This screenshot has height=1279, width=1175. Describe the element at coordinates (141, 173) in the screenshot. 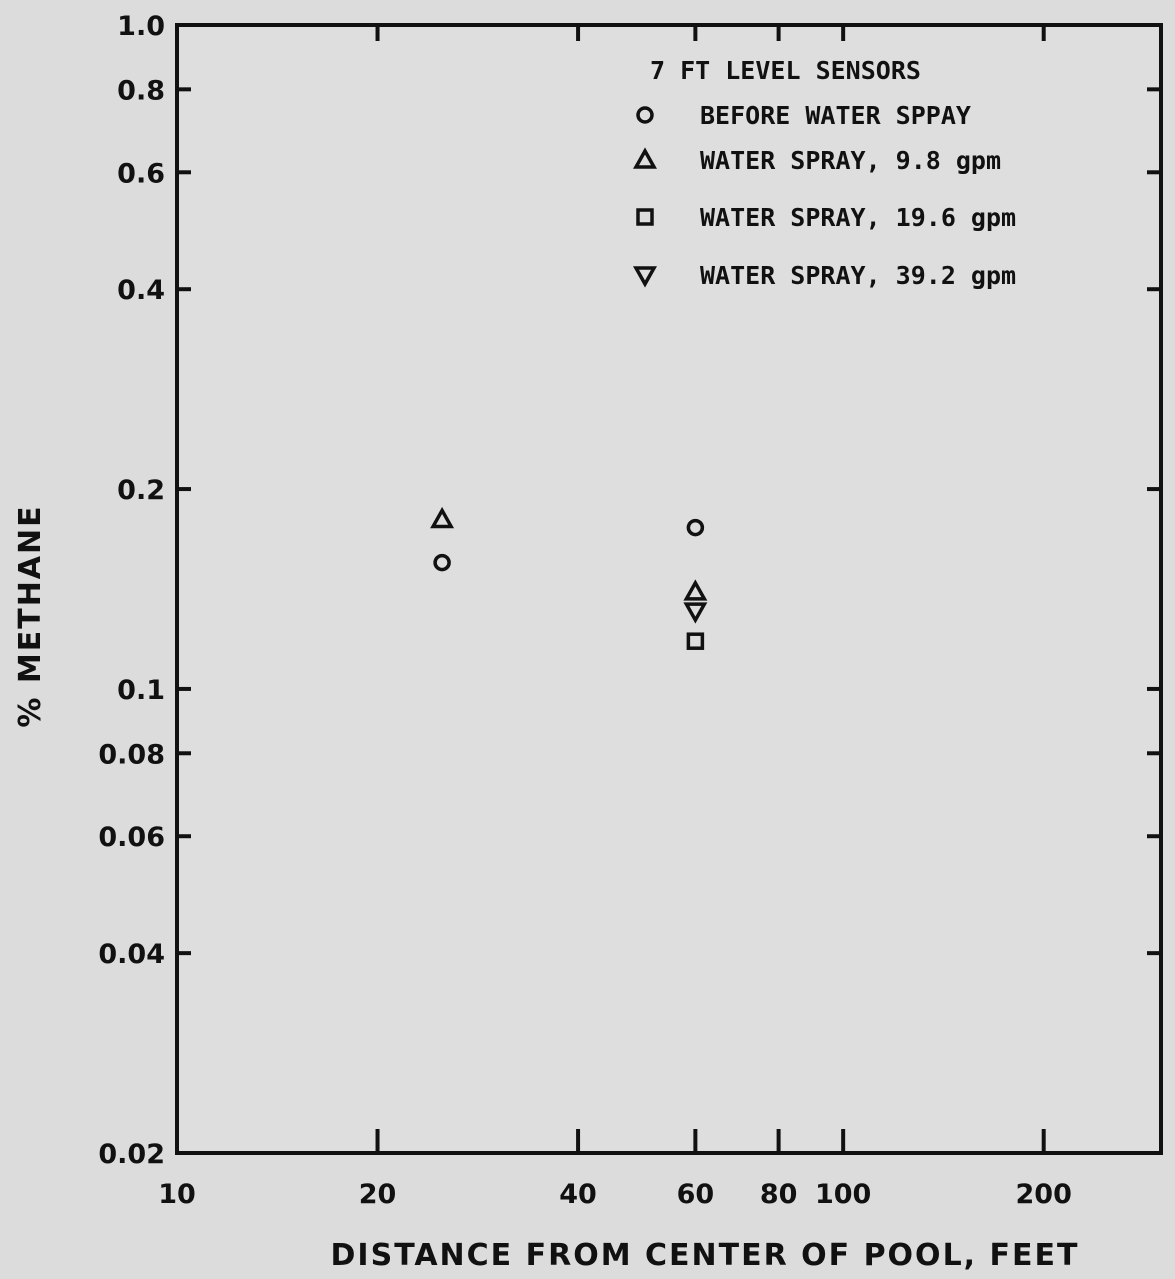

I see `y-tick-label: 0.6` at that location.